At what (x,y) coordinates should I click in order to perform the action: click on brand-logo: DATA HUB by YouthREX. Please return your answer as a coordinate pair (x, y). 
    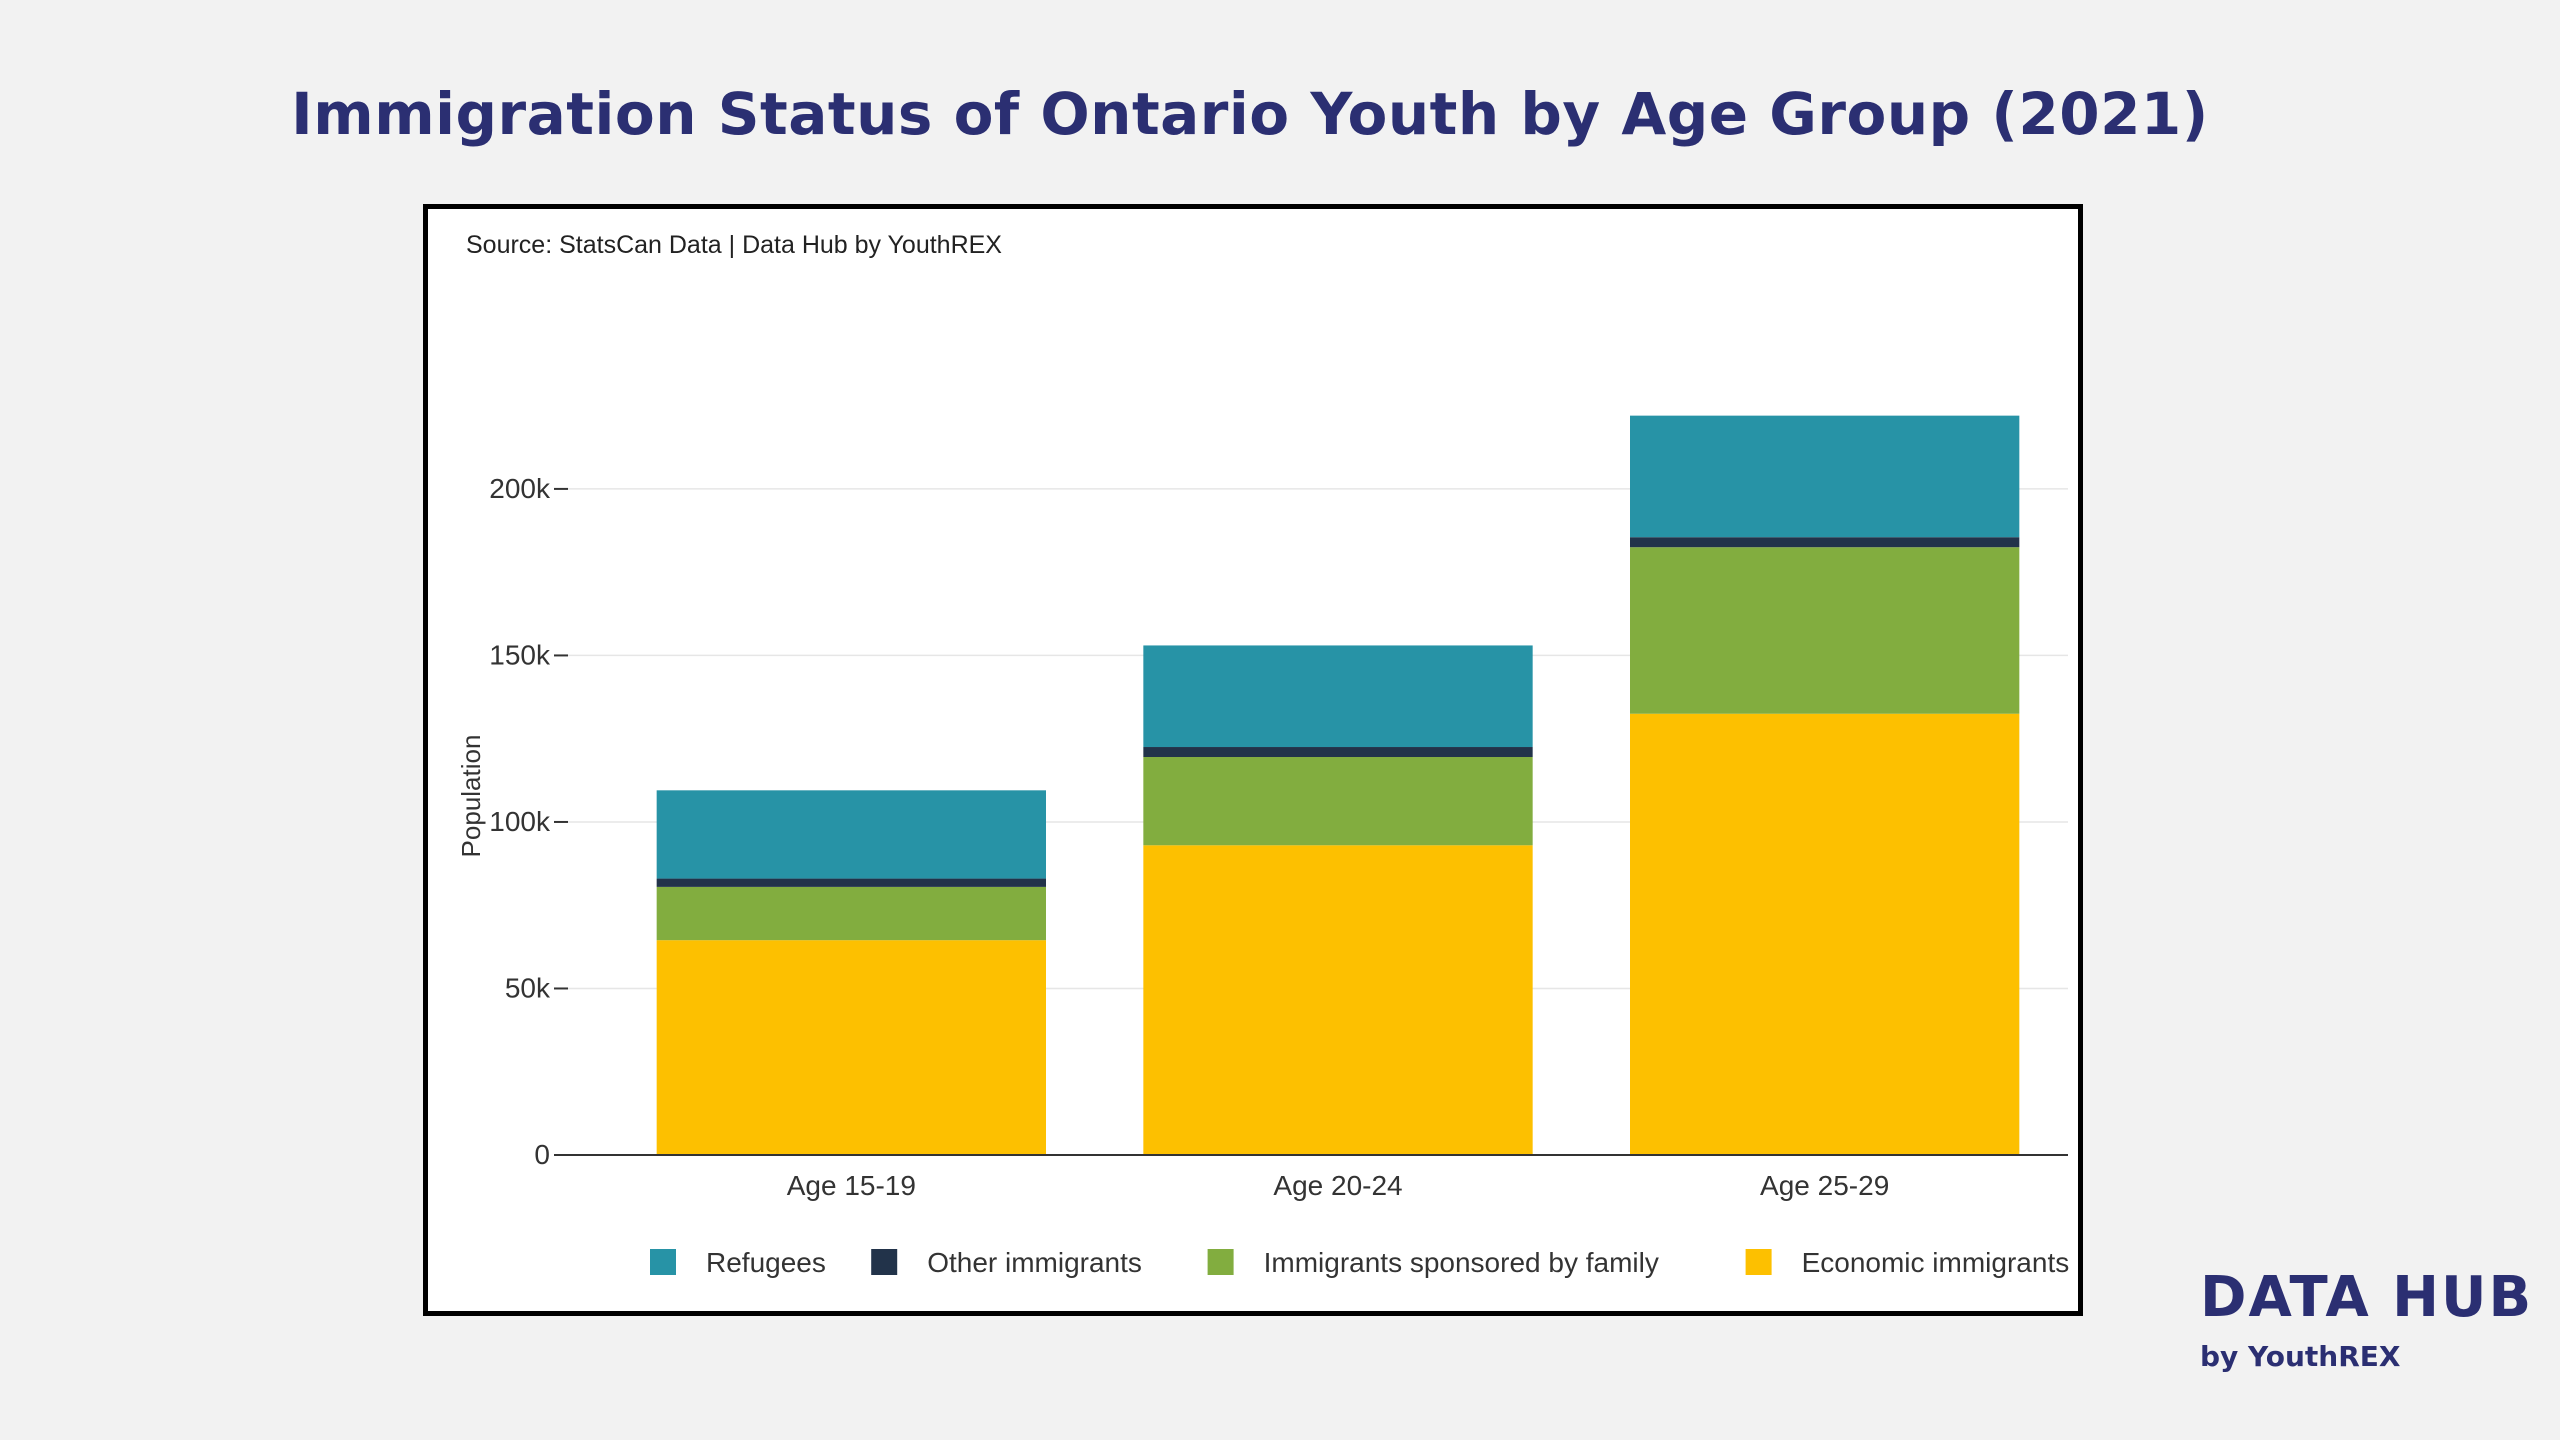
    Looking at the image, I should click on (2367, 1319).